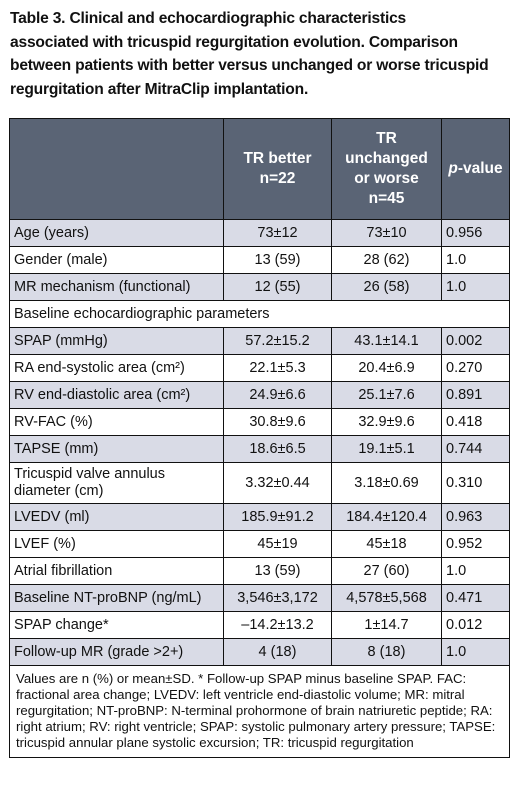  I want to click on header-text: TR better, so click(277, 158).